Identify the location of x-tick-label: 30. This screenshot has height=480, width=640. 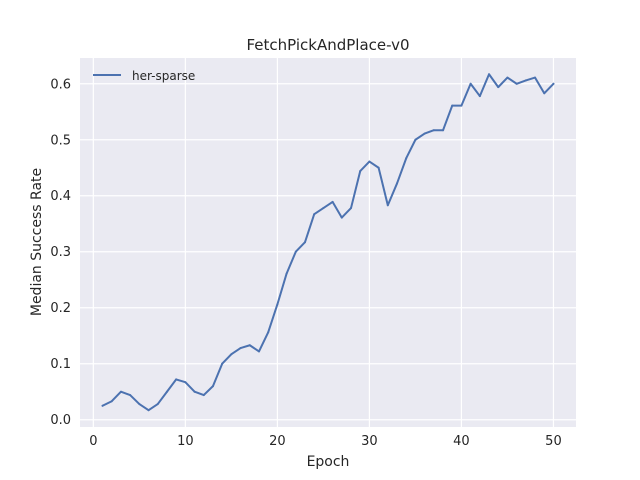
(369, 441).